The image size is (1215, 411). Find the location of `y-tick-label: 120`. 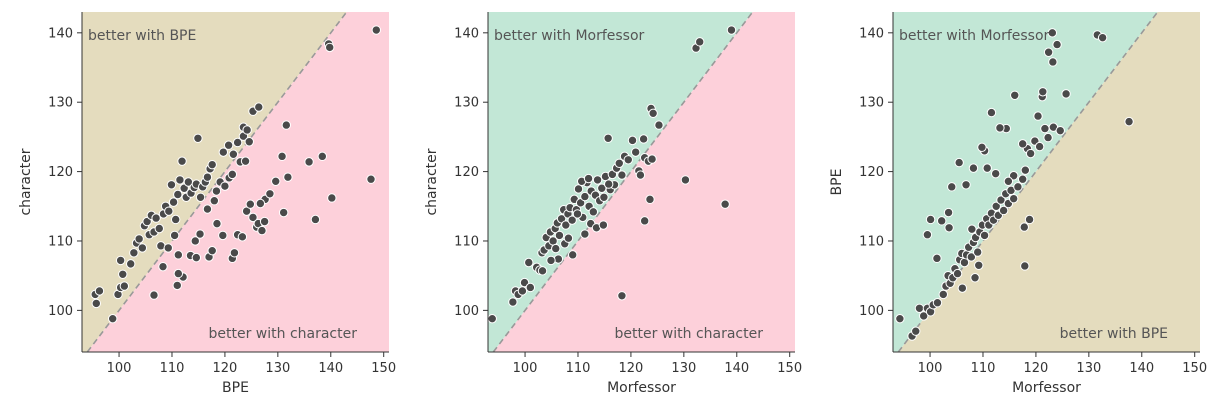

y-tick-label: 120 is located at coordinates (60, 172).